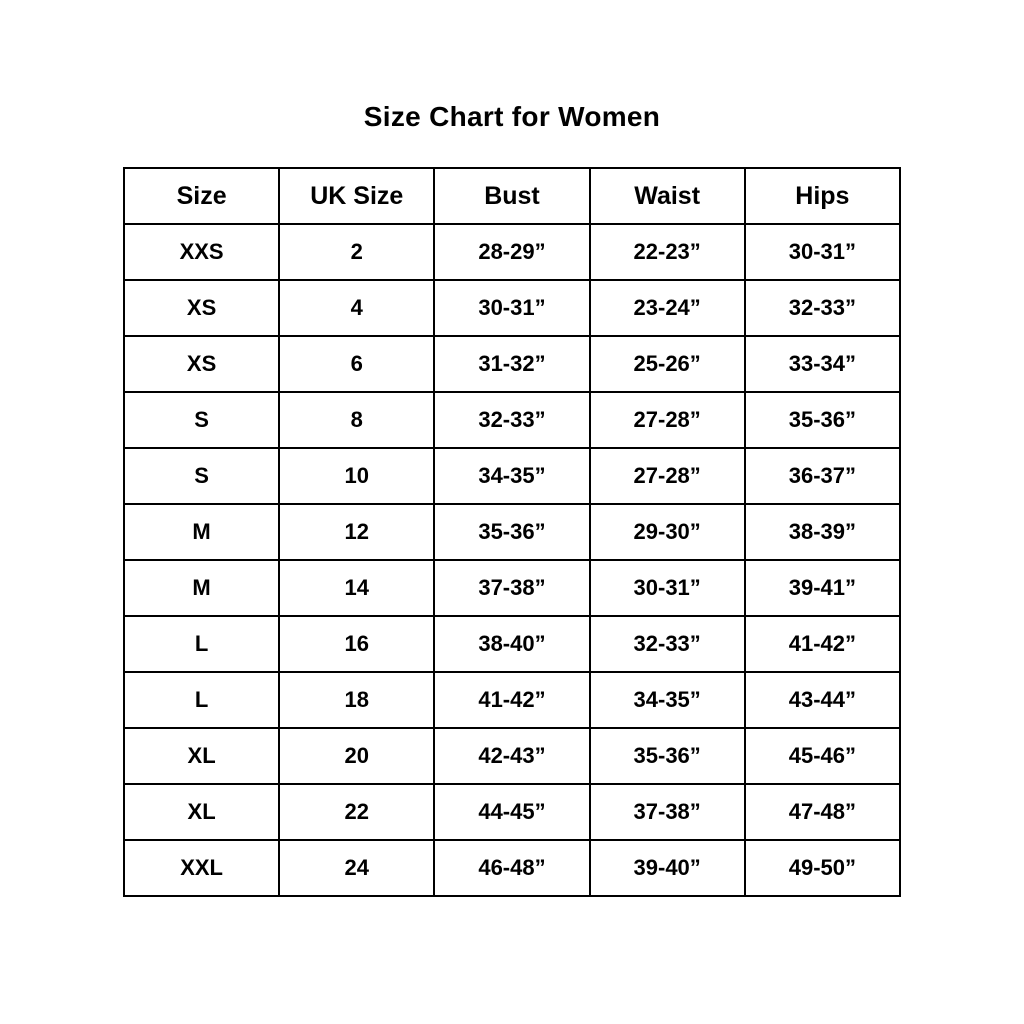 The height and width of the screenshot is (1024, 1024). What do you see at coordinates (822, 532) in the screenshot?
I see `table-cell: 38-39”` at bounding box center [822, 532].